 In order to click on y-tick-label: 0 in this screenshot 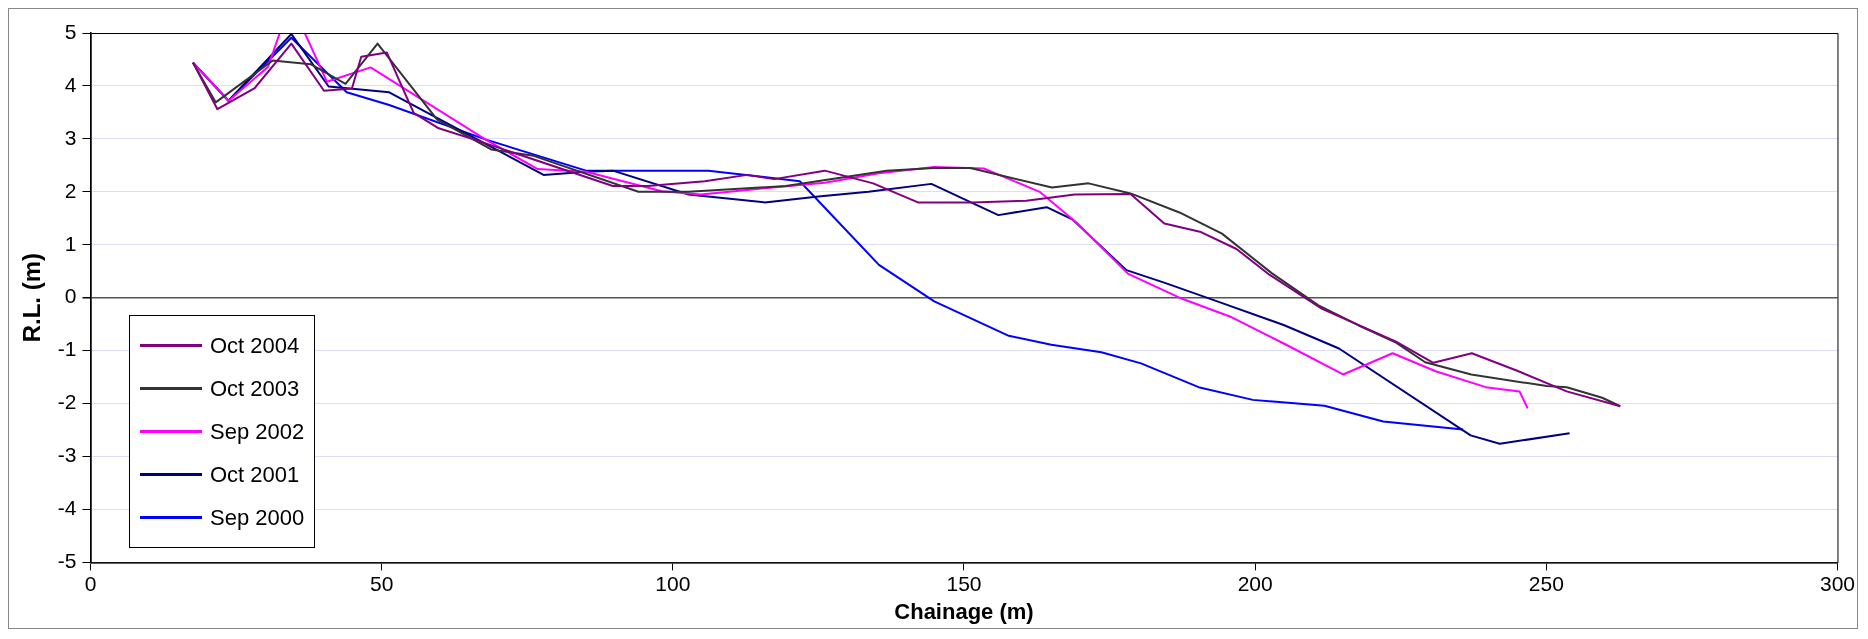, I will do `click(70, 296)`.